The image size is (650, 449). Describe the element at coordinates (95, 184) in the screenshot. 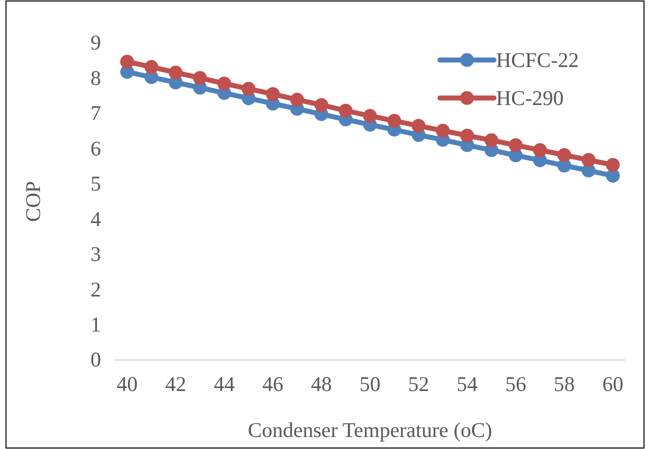

I see `y-tick-label: 5` at that location.